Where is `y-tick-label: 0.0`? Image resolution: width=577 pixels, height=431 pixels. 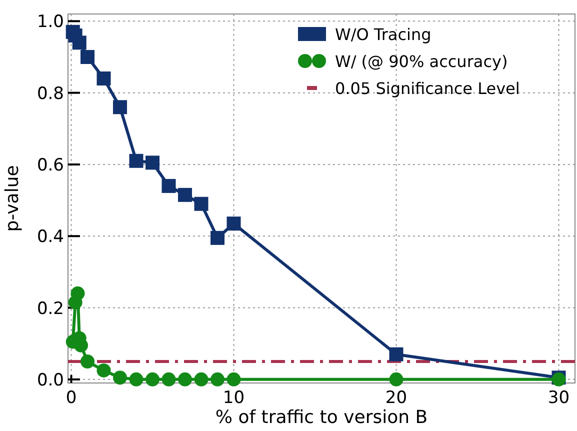
y-tick-label: 0.0 is located at coordinates (50, 380).